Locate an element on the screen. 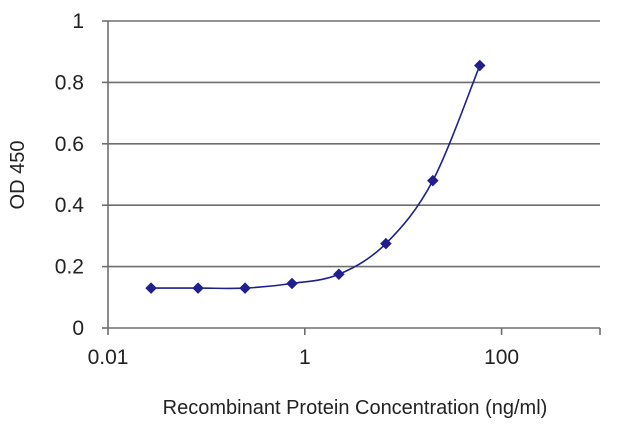  x-tick-label: 0.01 is located at coordinates (108, 357).